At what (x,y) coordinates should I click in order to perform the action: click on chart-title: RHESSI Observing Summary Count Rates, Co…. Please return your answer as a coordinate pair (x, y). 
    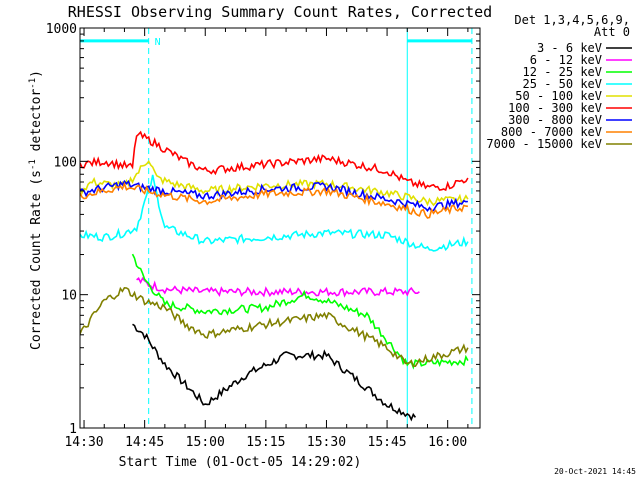
    Looking at the image, I should click on (280, 12).